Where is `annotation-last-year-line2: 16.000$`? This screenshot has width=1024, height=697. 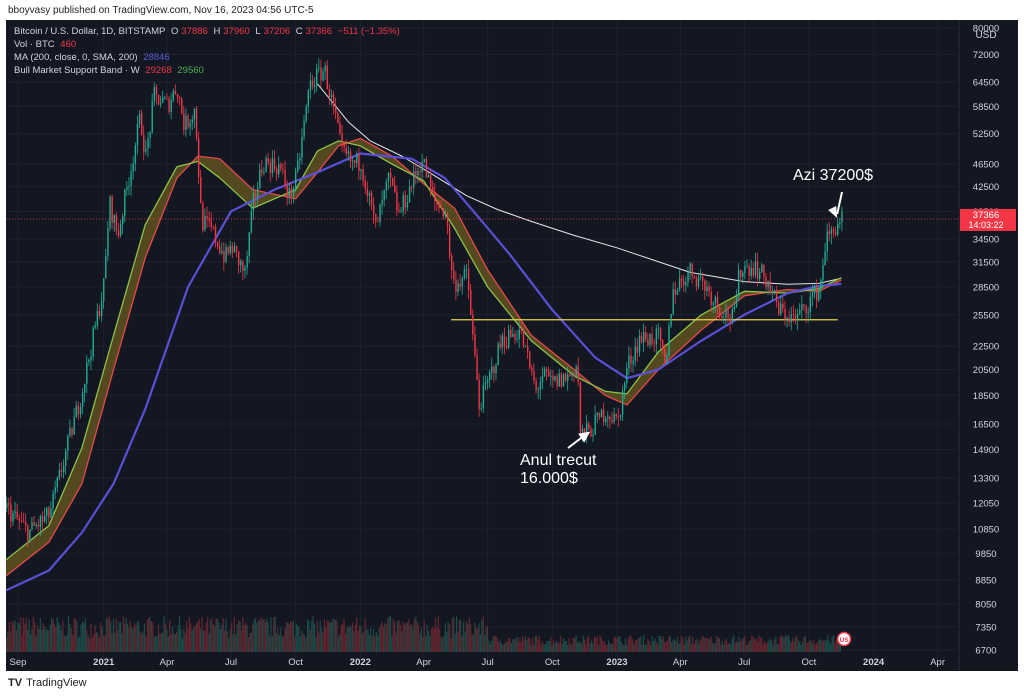 annotation-last-year-line2: 16.000$ is located at coordinates (549, 478).